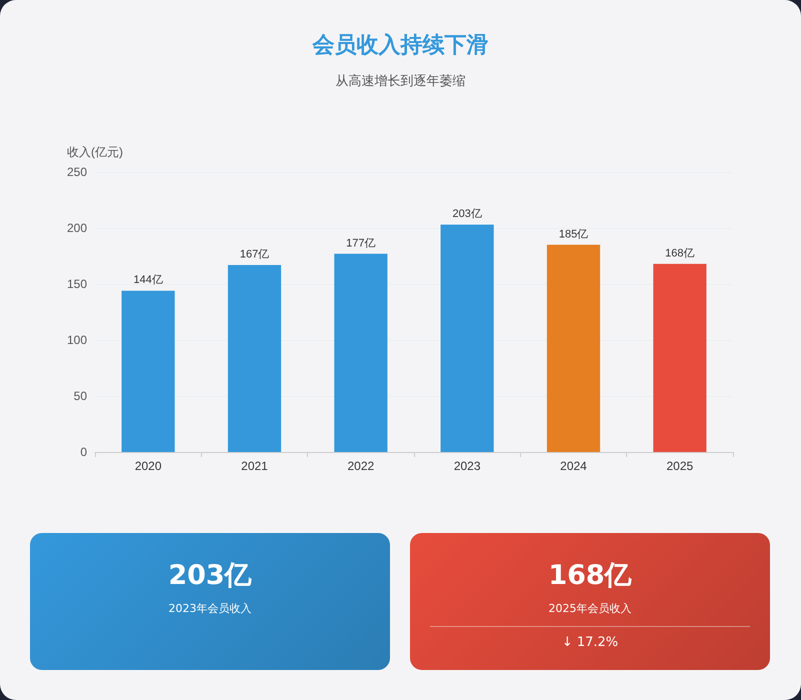  Describe the element at coordinates (255, 254) in the screenshot. I see `data-label: 167亿` at that location.